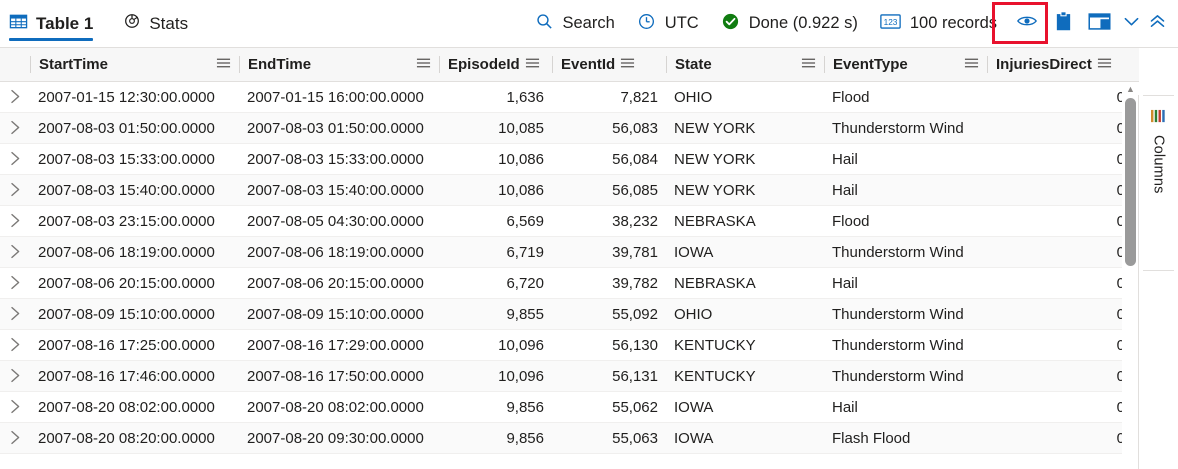 Image resolution: width=1178 pixels, height=469 pixels. What do you see at coordinates (1027, 24) in the screenshot?
I see `visibility-toggle-button` at bounding box center [1027, 24].